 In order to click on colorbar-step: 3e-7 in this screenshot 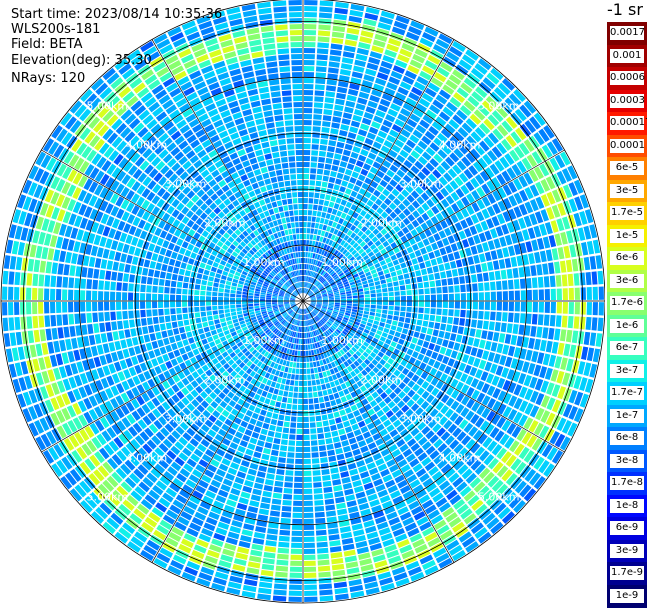, I will do `click(627, 371)`.